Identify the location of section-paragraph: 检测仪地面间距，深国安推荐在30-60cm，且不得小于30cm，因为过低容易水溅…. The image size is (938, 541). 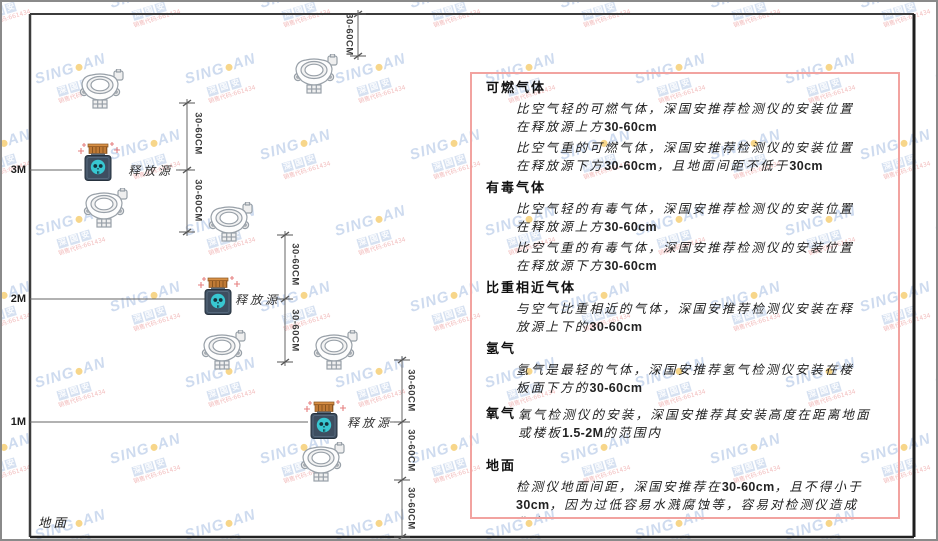
(689, 498).